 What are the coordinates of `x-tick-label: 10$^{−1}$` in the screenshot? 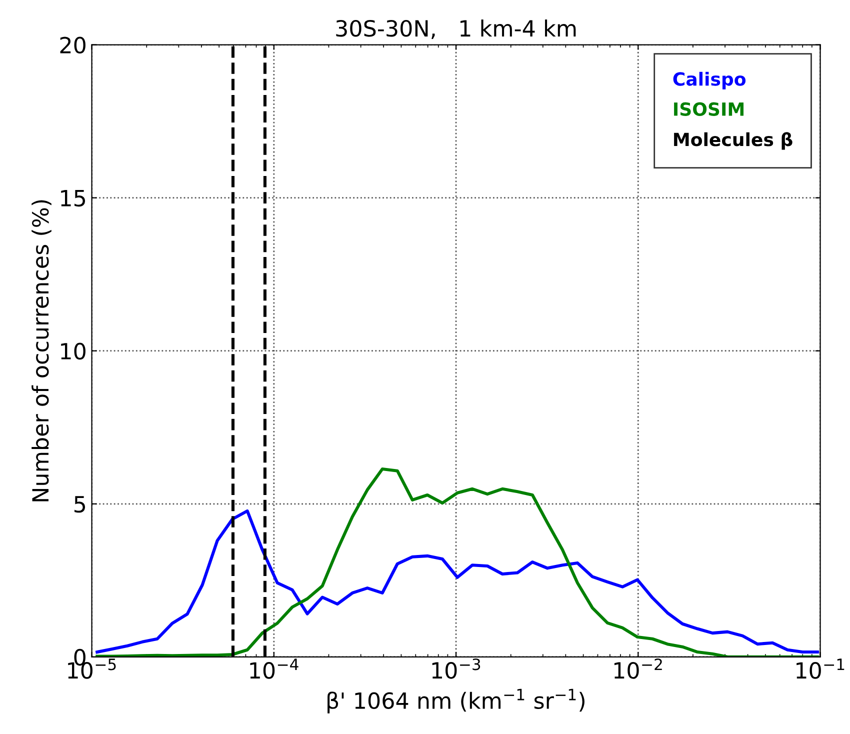 It's located at (820, 668).